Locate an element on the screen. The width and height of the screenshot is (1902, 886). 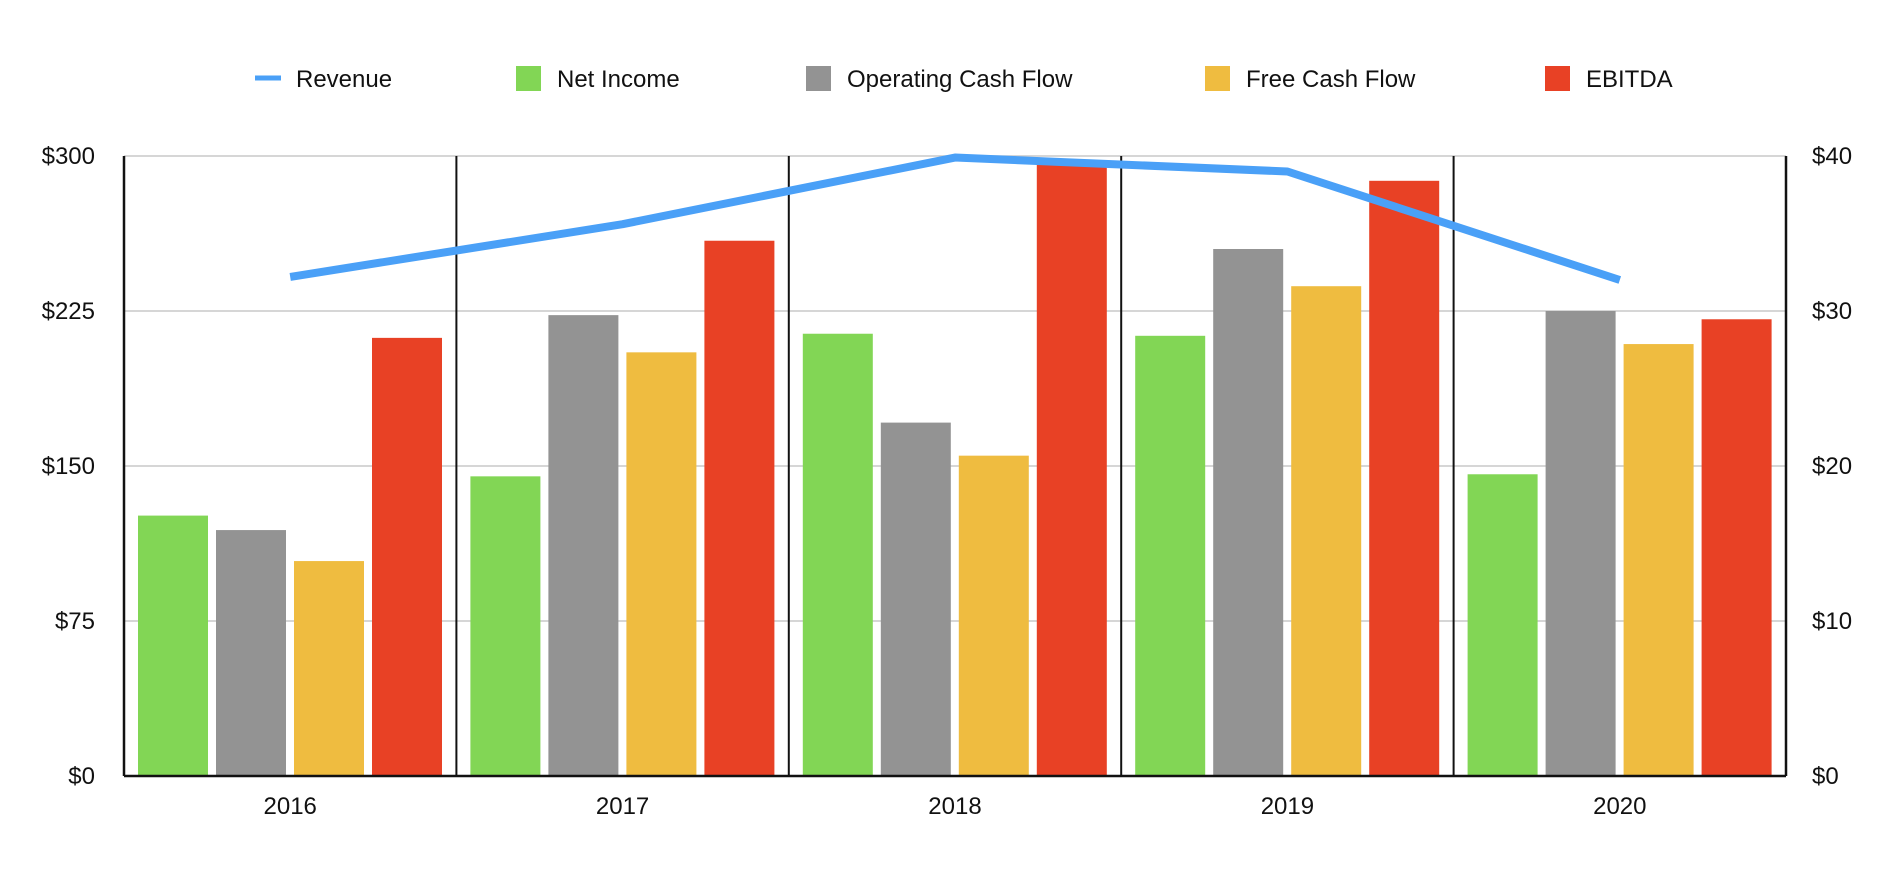
bar-ebitda-2017 is located at coordinates (739, 508).